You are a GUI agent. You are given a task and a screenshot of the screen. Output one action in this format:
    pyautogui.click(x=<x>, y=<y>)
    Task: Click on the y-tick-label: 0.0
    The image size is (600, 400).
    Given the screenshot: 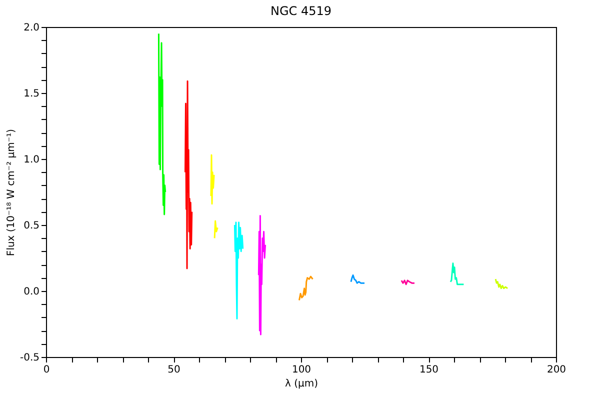 What is the action you would take?
    pyautogui.click(x=32, y=292)
    